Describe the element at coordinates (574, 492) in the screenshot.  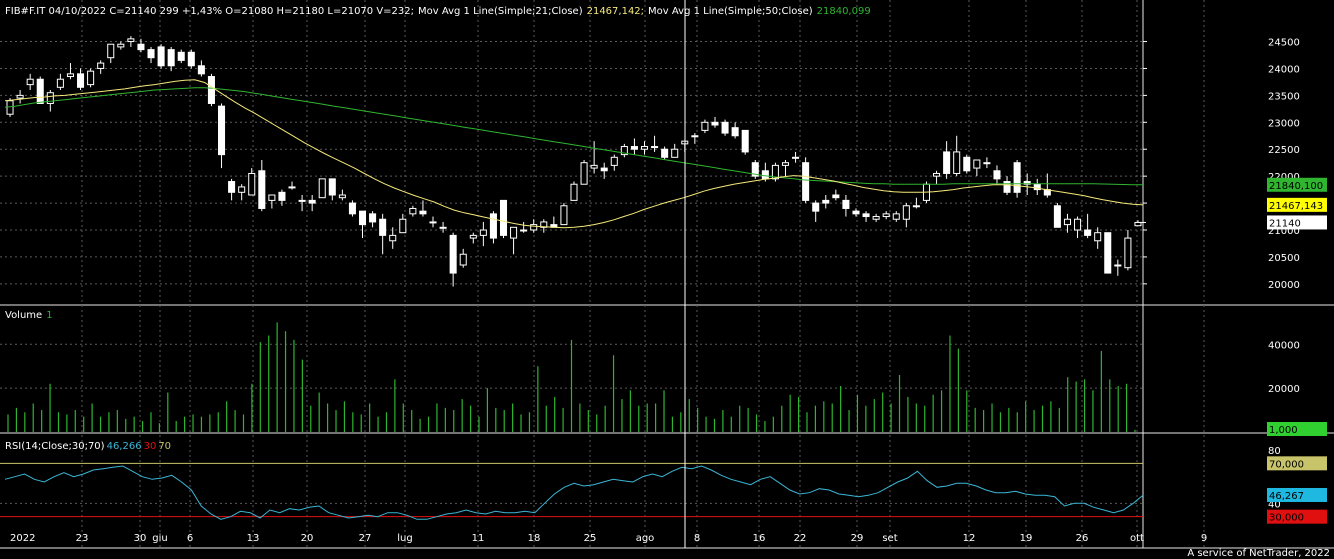
I see `rsi-line` at that location.